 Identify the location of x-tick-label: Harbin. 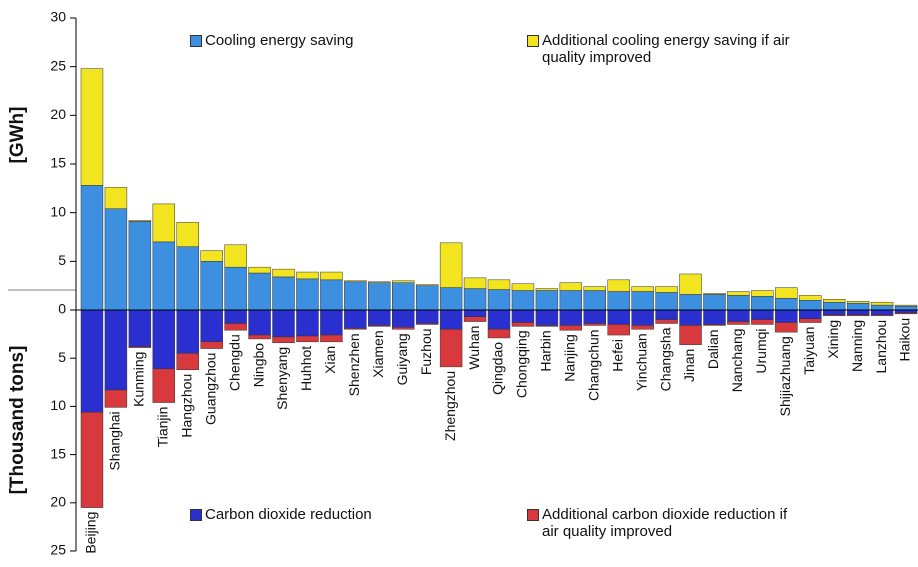
(546, 350).